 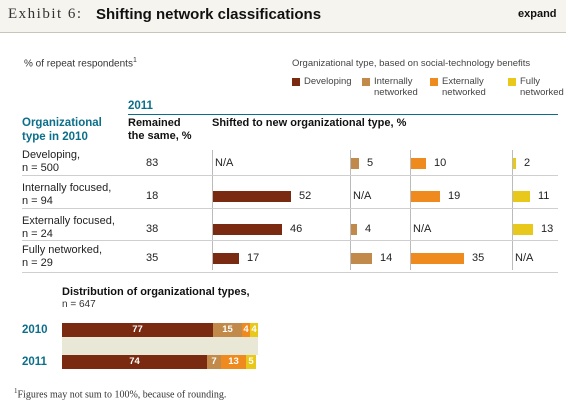 What do you see at coordinates (209, 14) in the screenshot?
I see `exhibit-title: Shifting network classifications` at bounding box center [209, 14].